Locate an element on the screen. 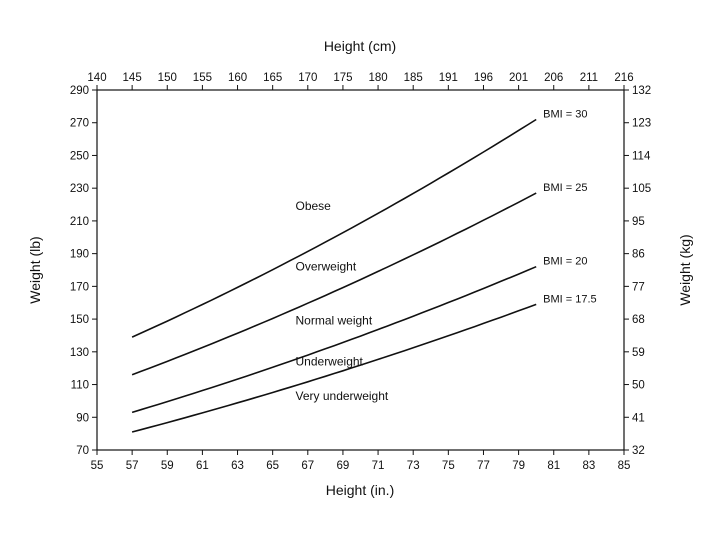 Image resolution: width=720 pixels, height=540 pixels. bottom-axis: 55 57 59 61 63 65 67 69 71 73 75 77 79 81 83 85 is located at coordinates (361, 461).